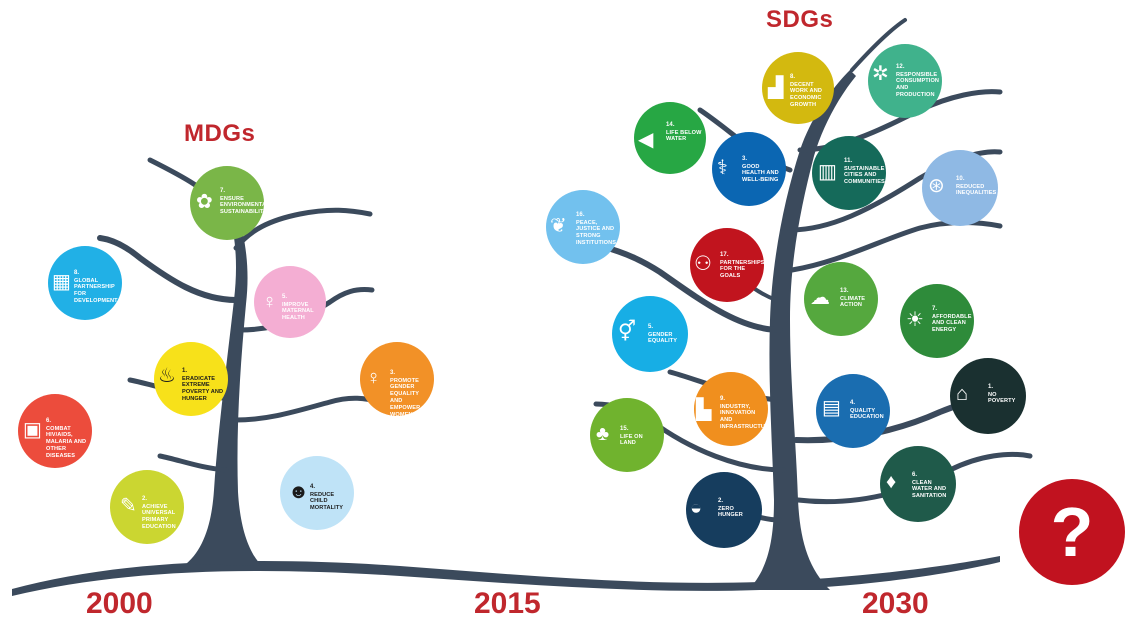 This screenshot has height=629, width=1140. Describe the element at coordinates (891, 482) in the screenshot. I see `water-drop-icon: ♦` at that location.